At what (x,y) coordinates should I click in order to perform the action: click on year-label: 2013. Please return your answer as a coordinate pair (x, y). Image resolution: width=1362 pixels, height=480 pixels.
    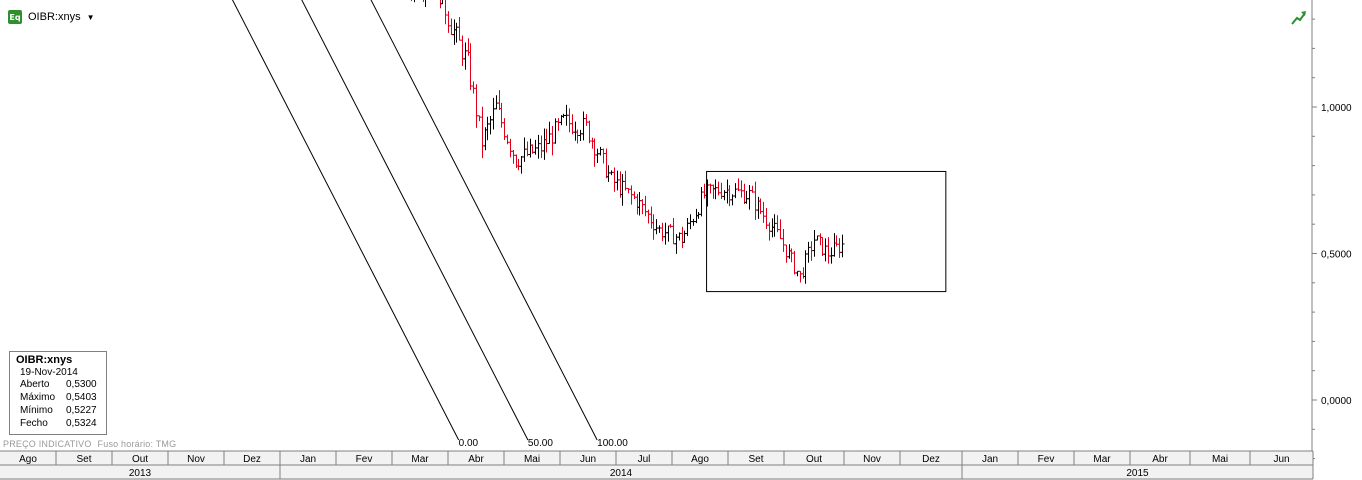
    Looking at the image, I should click on (140, 473).